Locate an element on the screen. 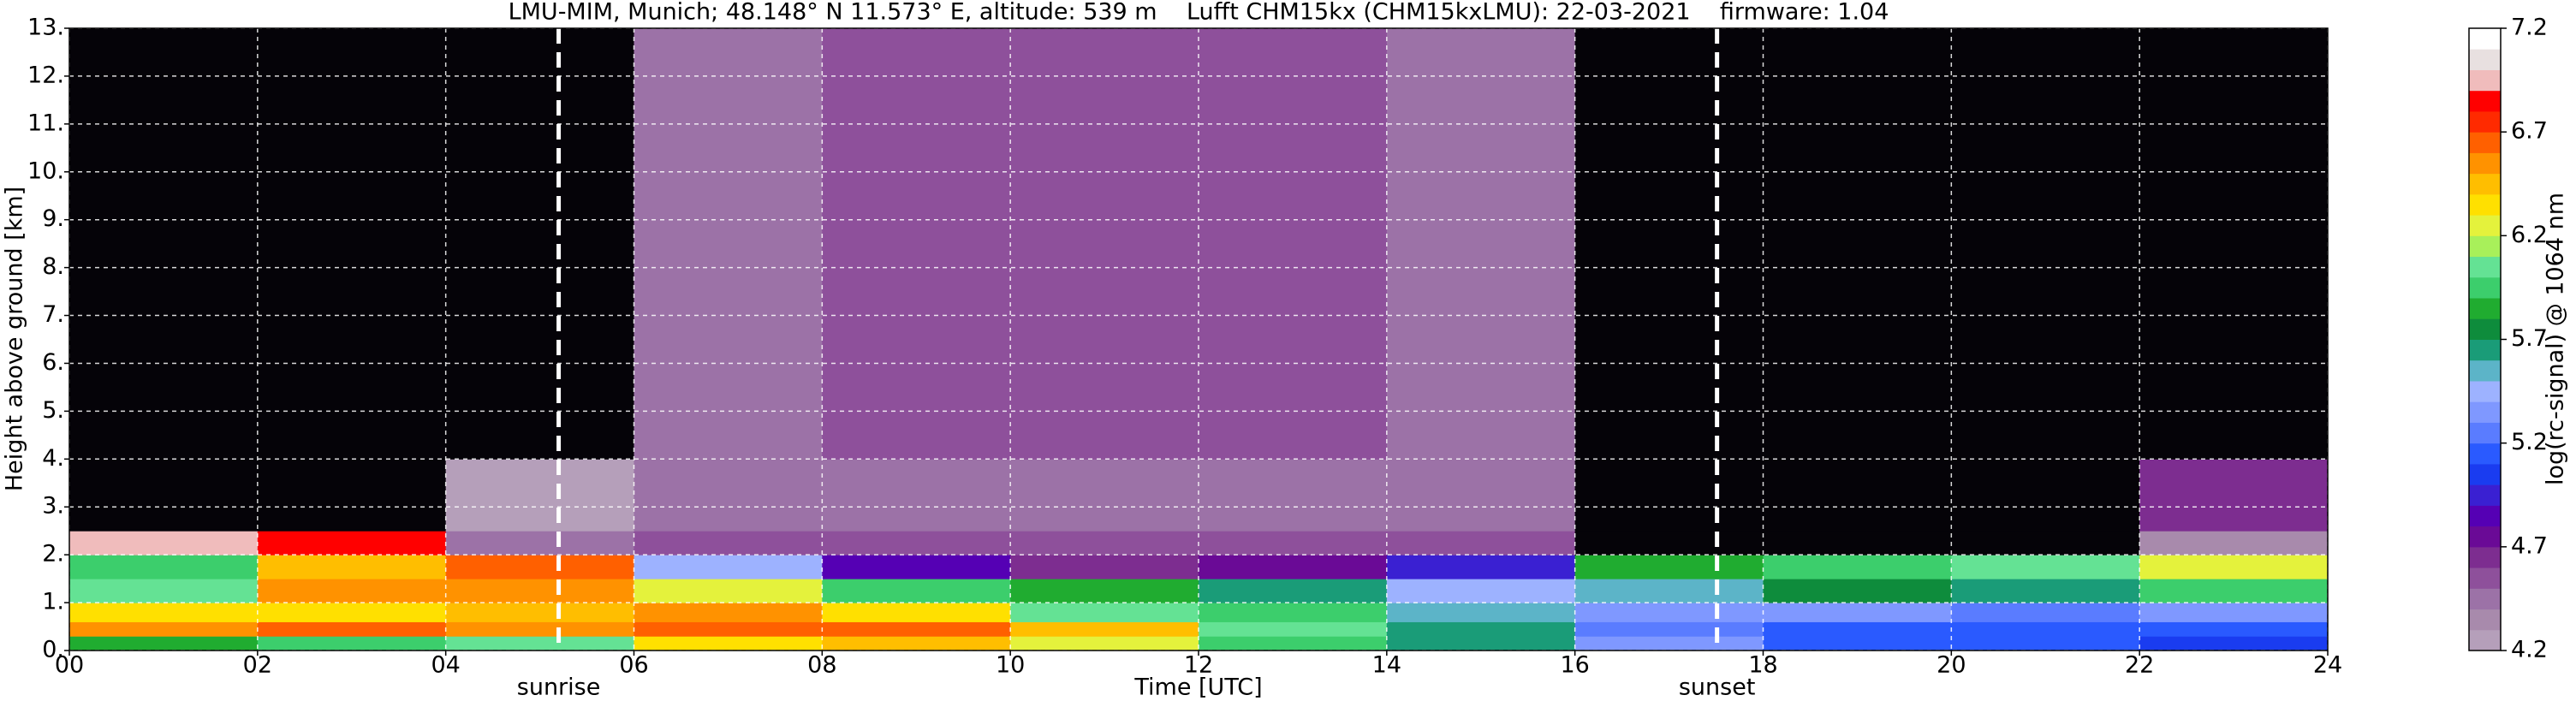  colorbar-tick-label: 6.2 is located at coordinates (2530, 235).